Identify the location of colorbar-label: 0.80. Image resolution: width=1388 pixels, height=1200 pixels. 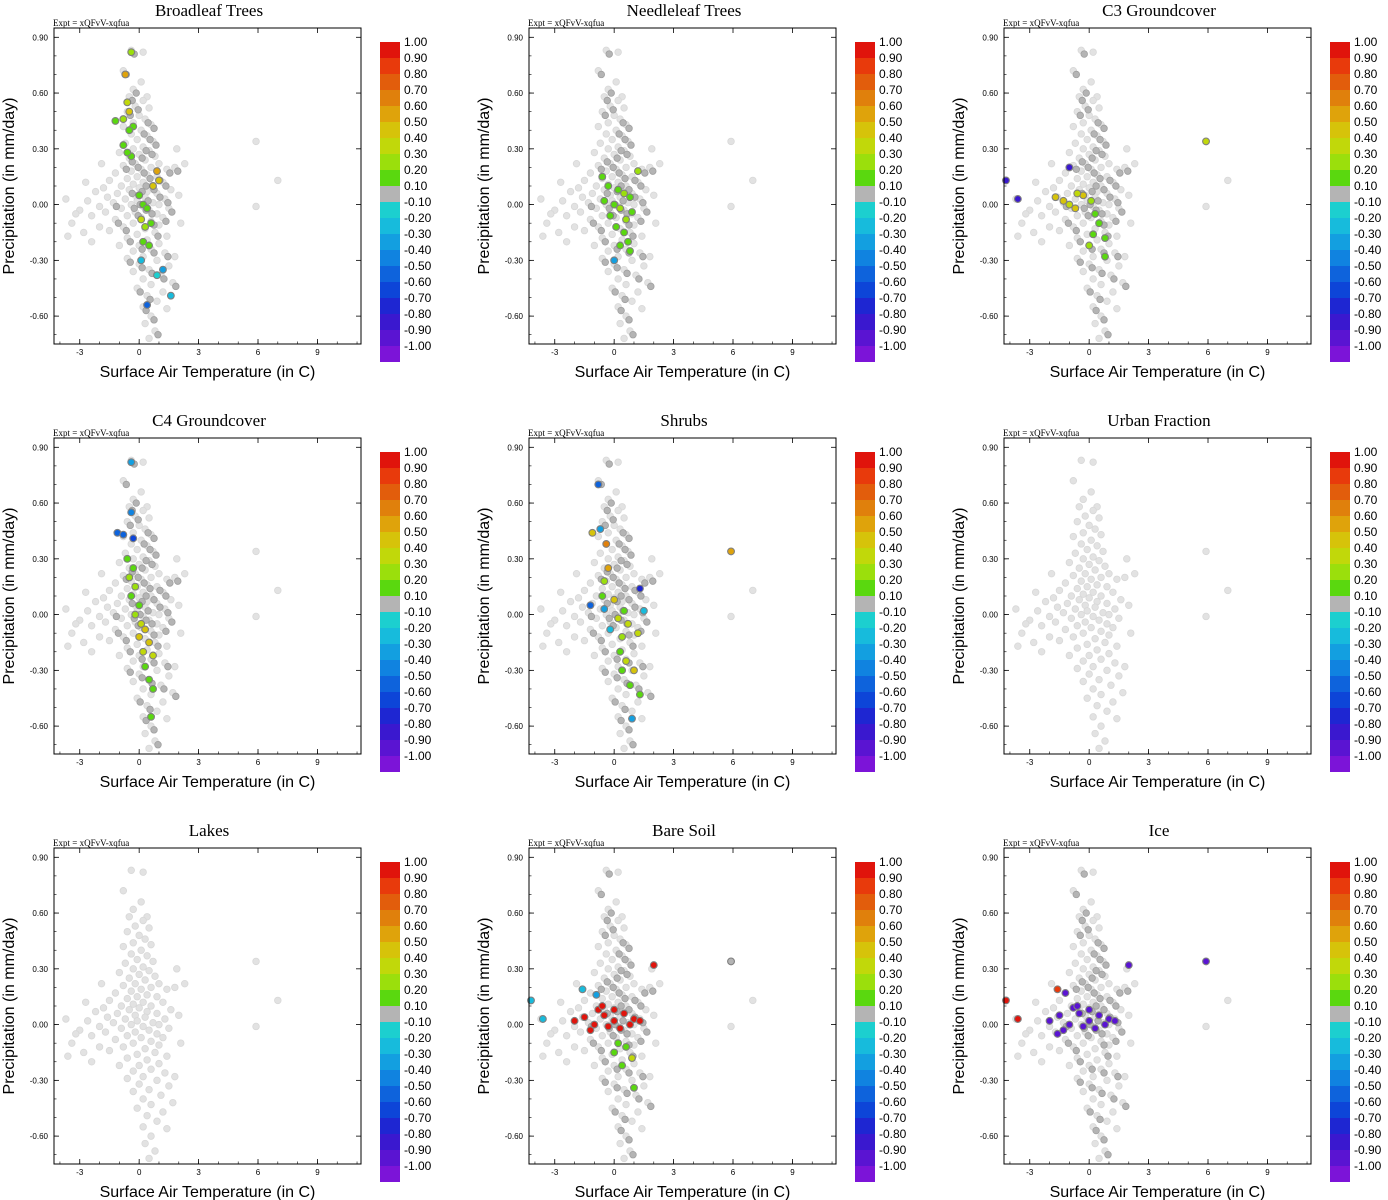
(416, 894).